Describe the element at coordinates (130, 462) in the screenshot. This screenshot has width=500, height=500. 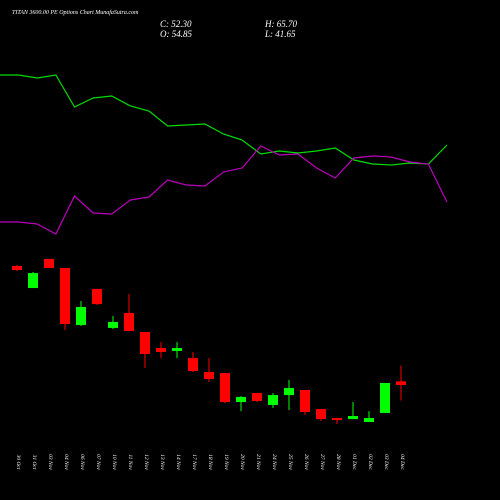
I see `x-tick-label: 11 Nov` at that location.